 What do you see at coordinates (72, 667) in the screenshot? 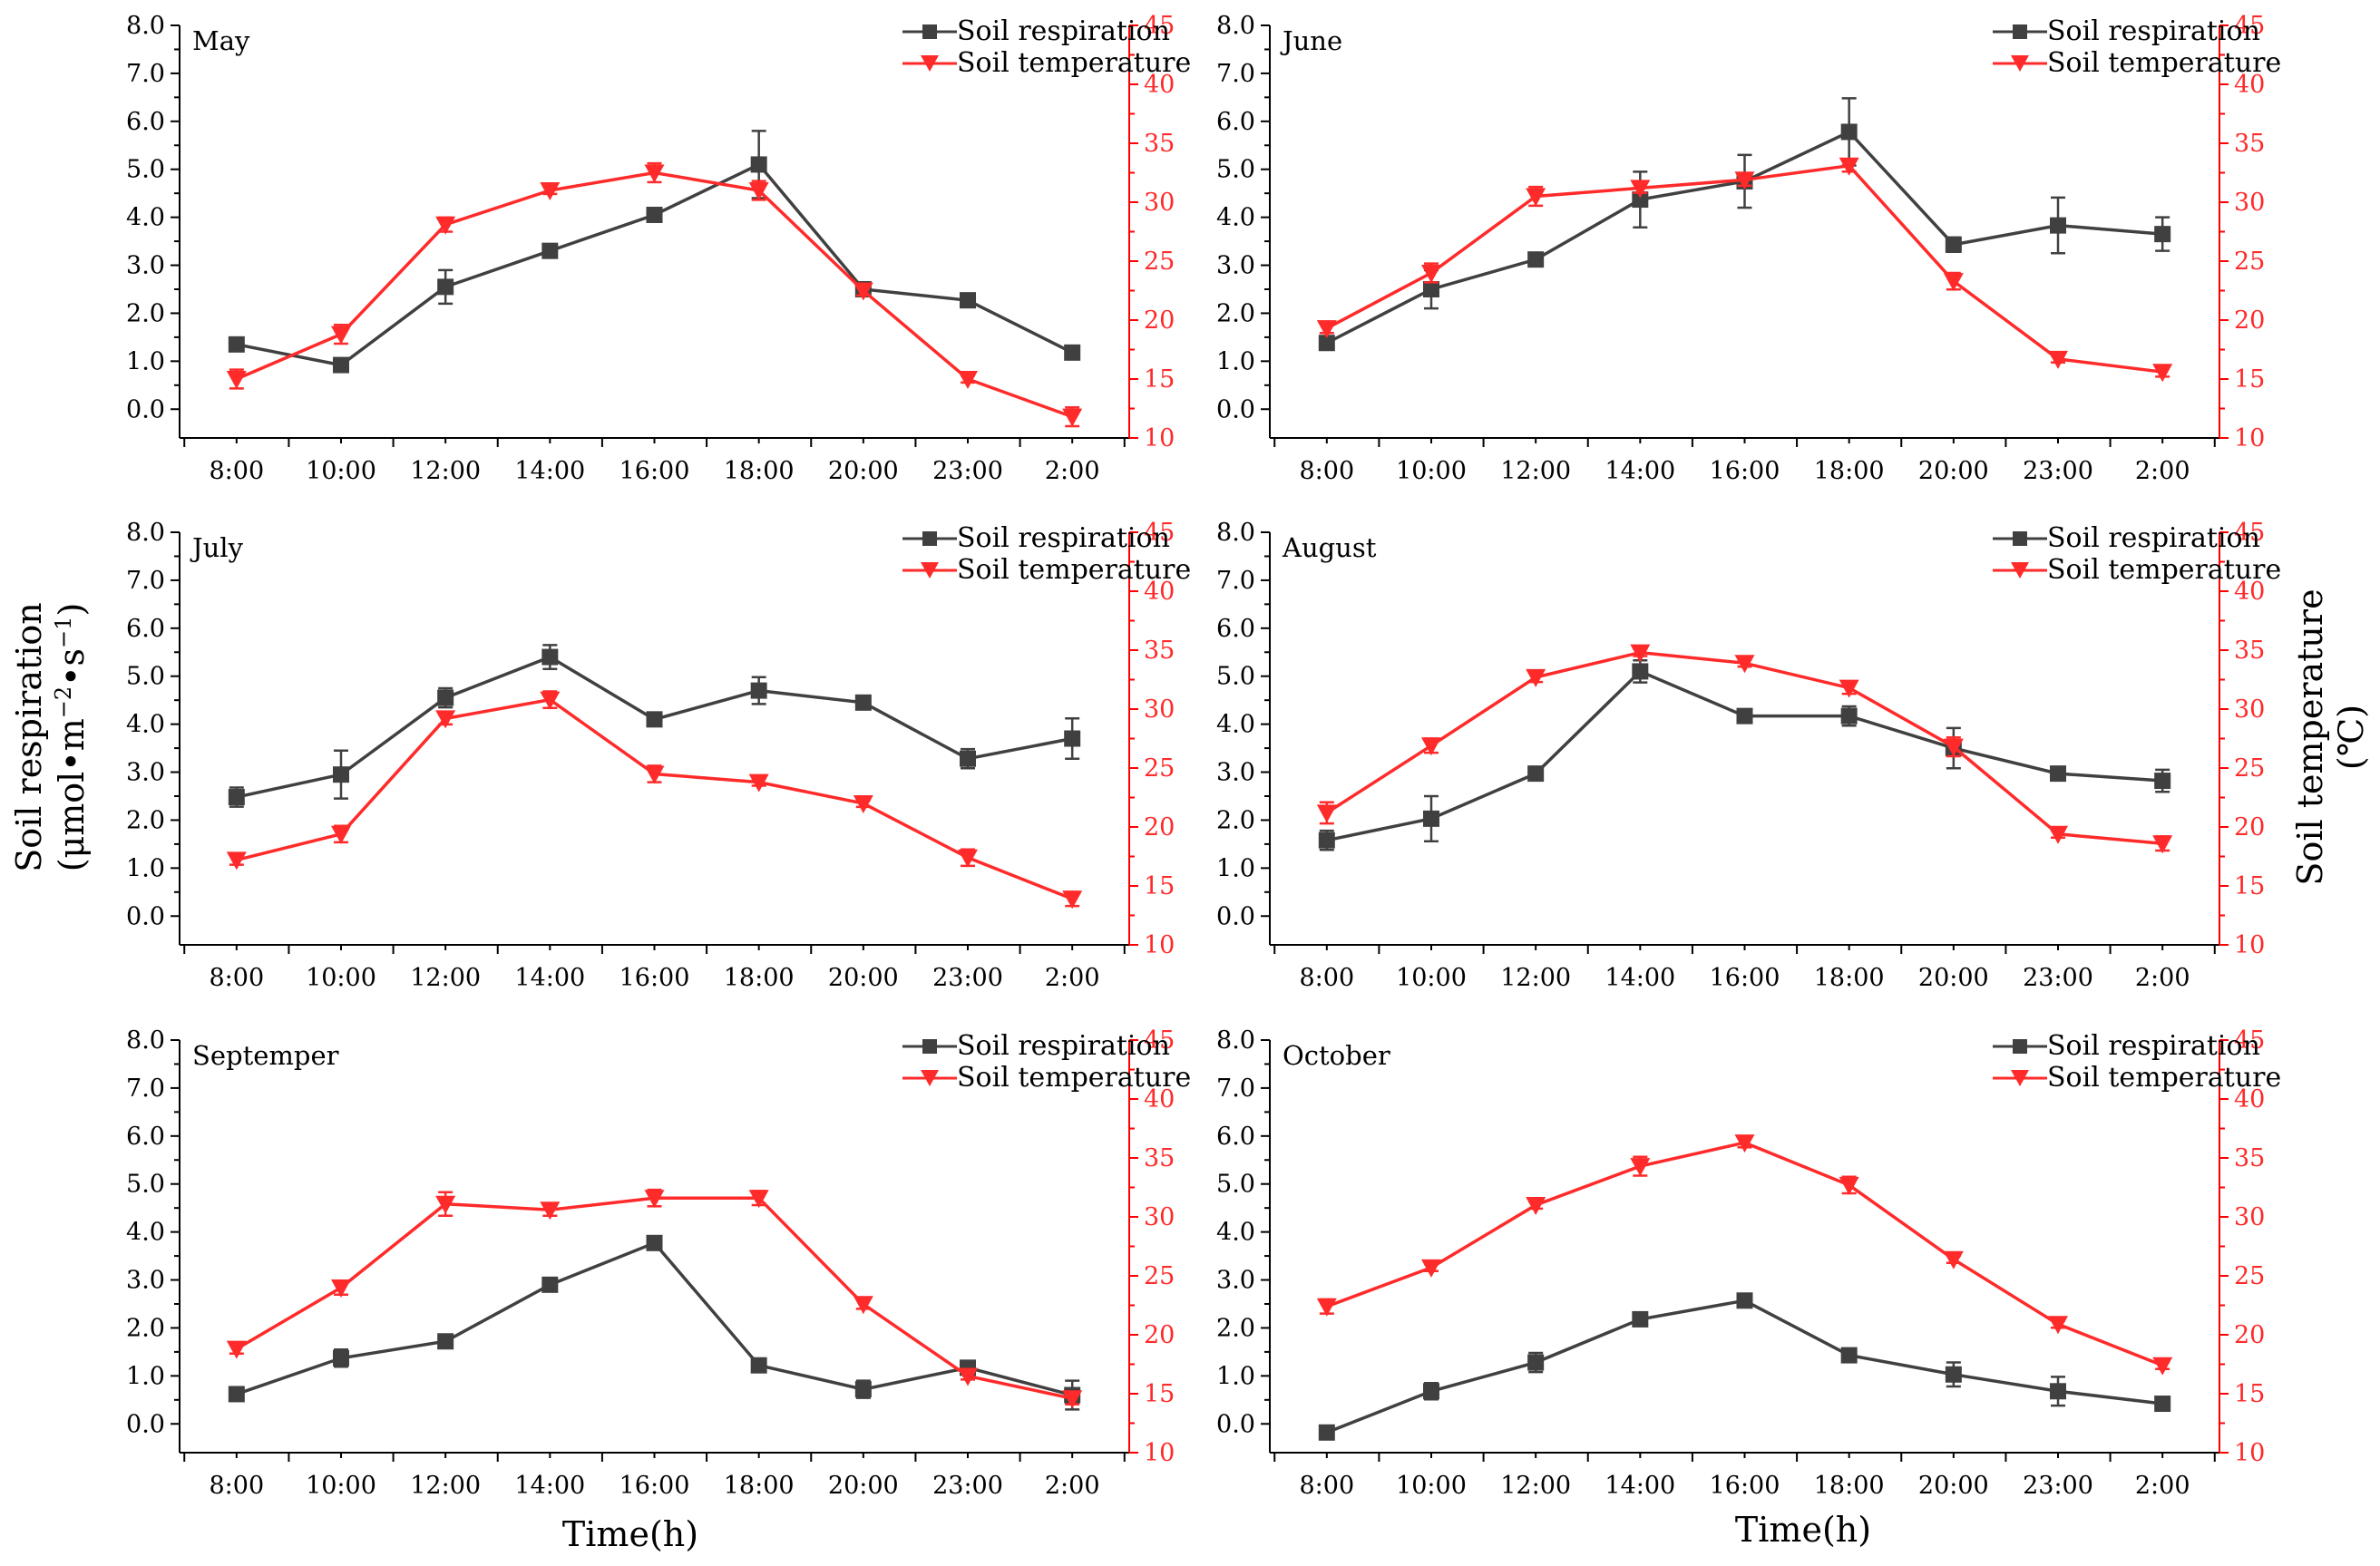
I see `units-text: •s` at bounding box center [72, 667].